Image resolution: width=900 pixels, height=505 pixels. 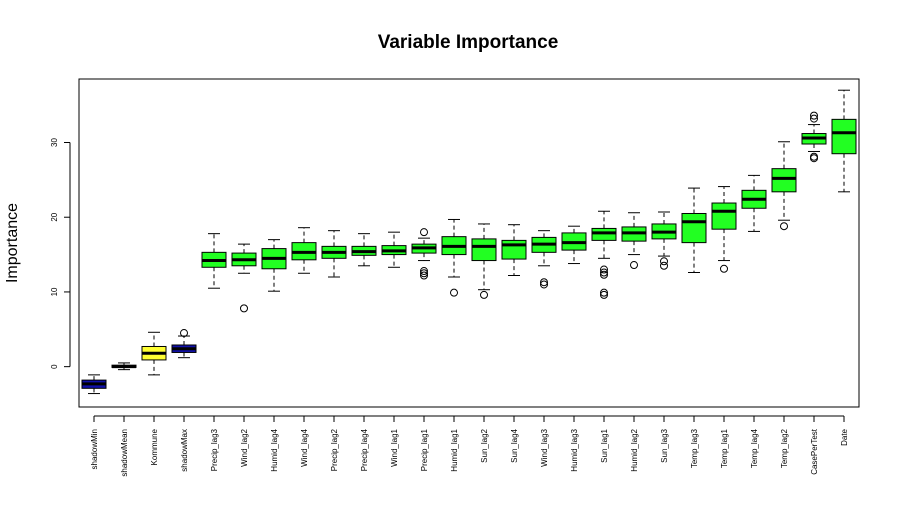 What do you see at coordinates (304, 447) in the screenshot?
I see `x-tick-label: Wind_lag4` at bounding box center [304, 447].